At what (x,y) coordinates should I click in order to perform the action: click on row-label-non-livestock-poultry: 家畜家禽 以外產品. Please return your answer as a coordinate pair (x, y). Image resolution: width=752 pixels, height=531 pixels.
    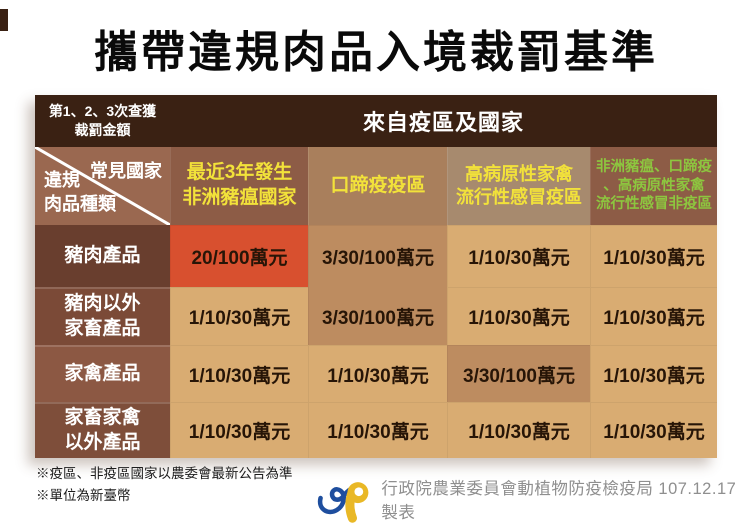
    Looking at the image, I should click on (102, 430).